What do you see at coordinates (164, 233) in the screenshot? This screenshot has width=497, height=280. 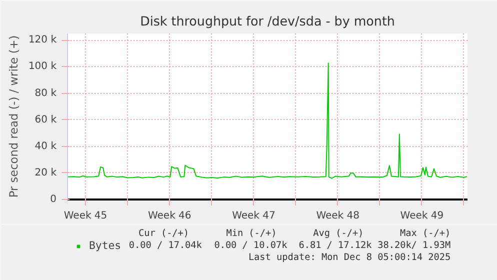 I see `text: Cur (-/+)` at bounding box center [164, 233].